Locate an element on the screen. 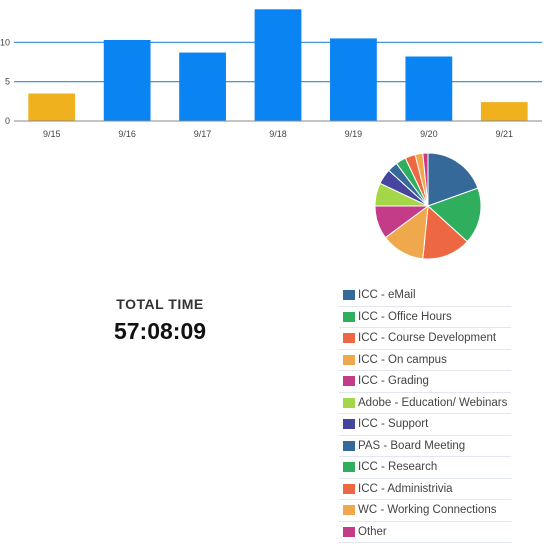 Image resolution: width=550 pixels, height=550 pixels. total-time-summary: TOTAL TIME 57:08:09 is located at coordinates (160, 320).